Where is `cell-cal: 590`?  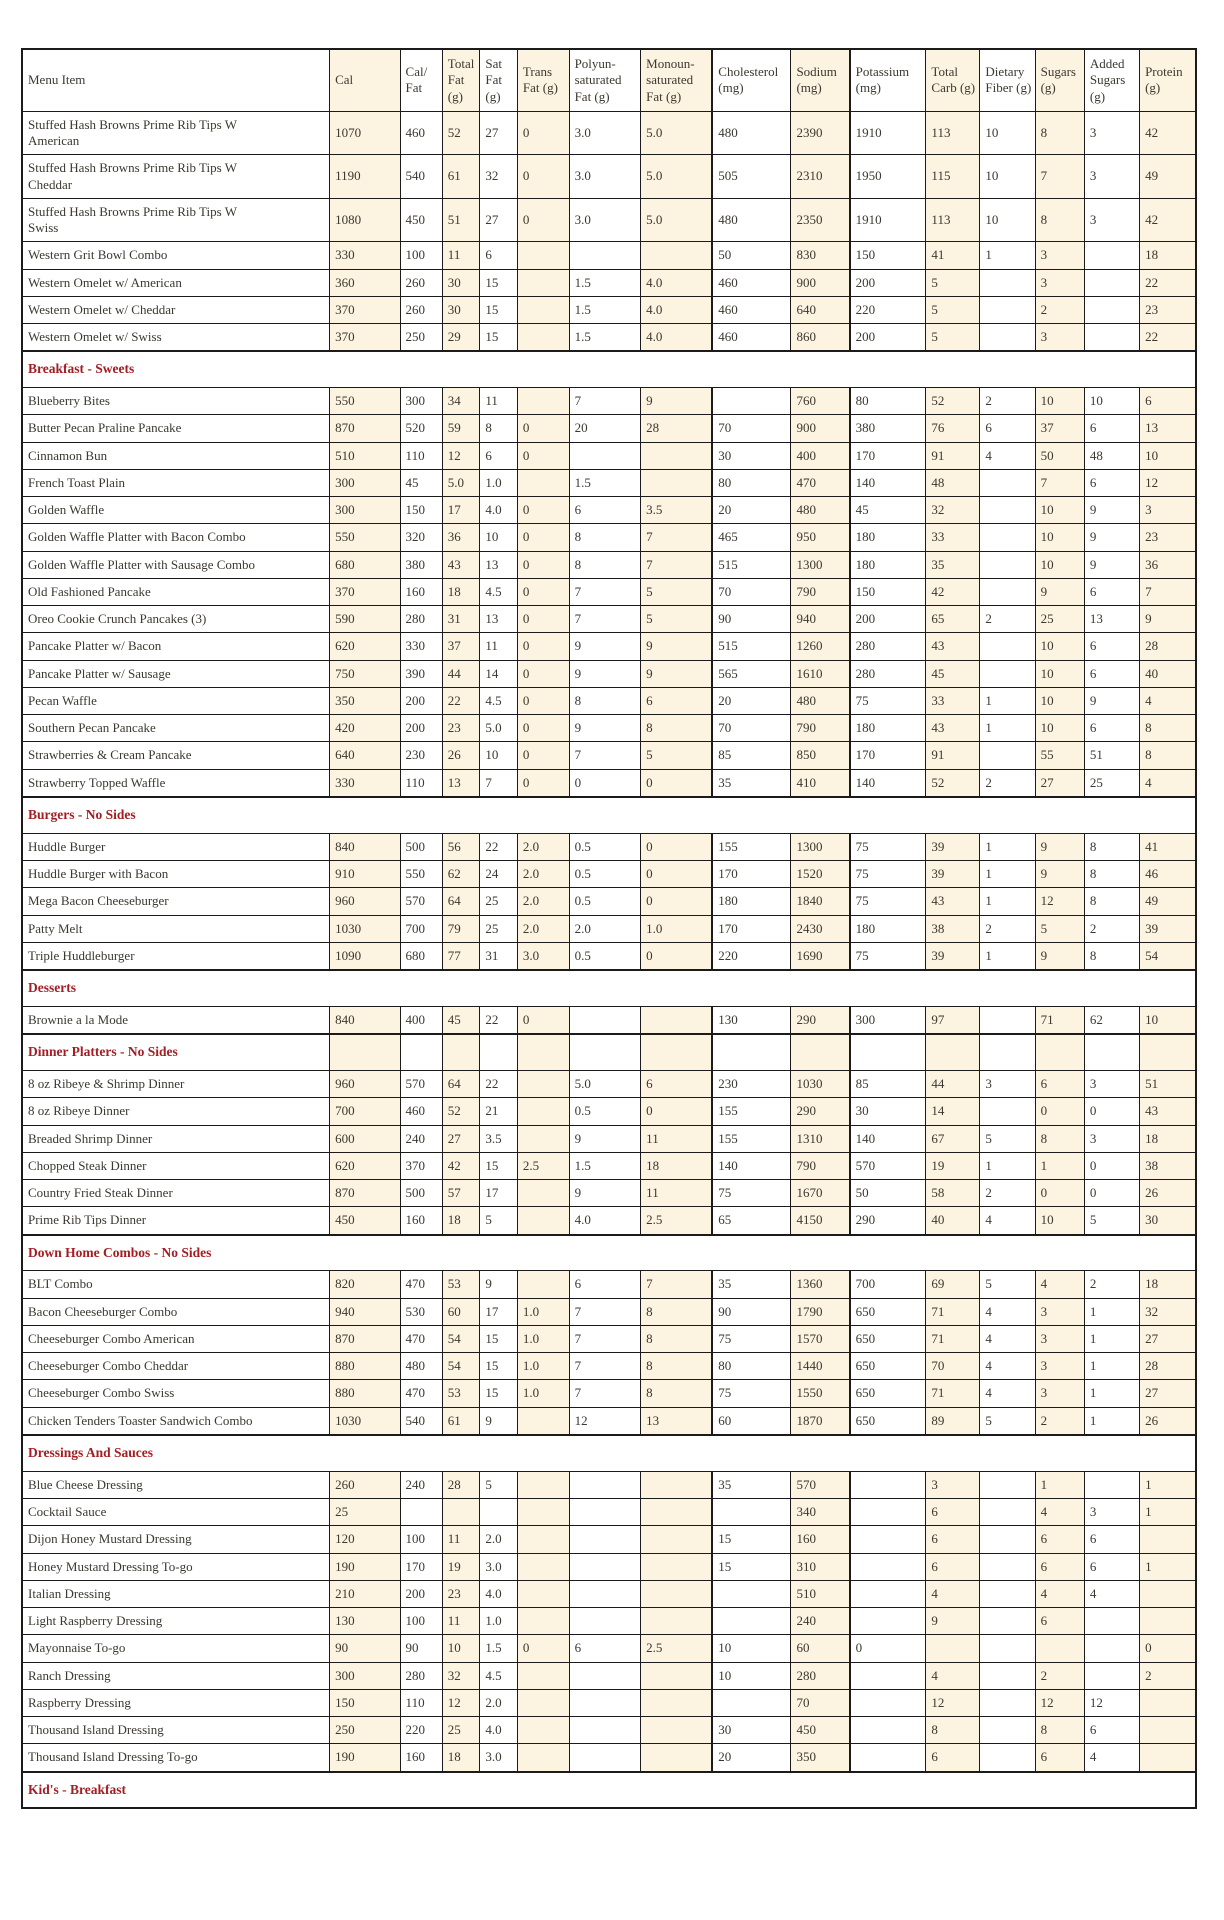 cell-cal: 590 is located at coordinates (365, 619).